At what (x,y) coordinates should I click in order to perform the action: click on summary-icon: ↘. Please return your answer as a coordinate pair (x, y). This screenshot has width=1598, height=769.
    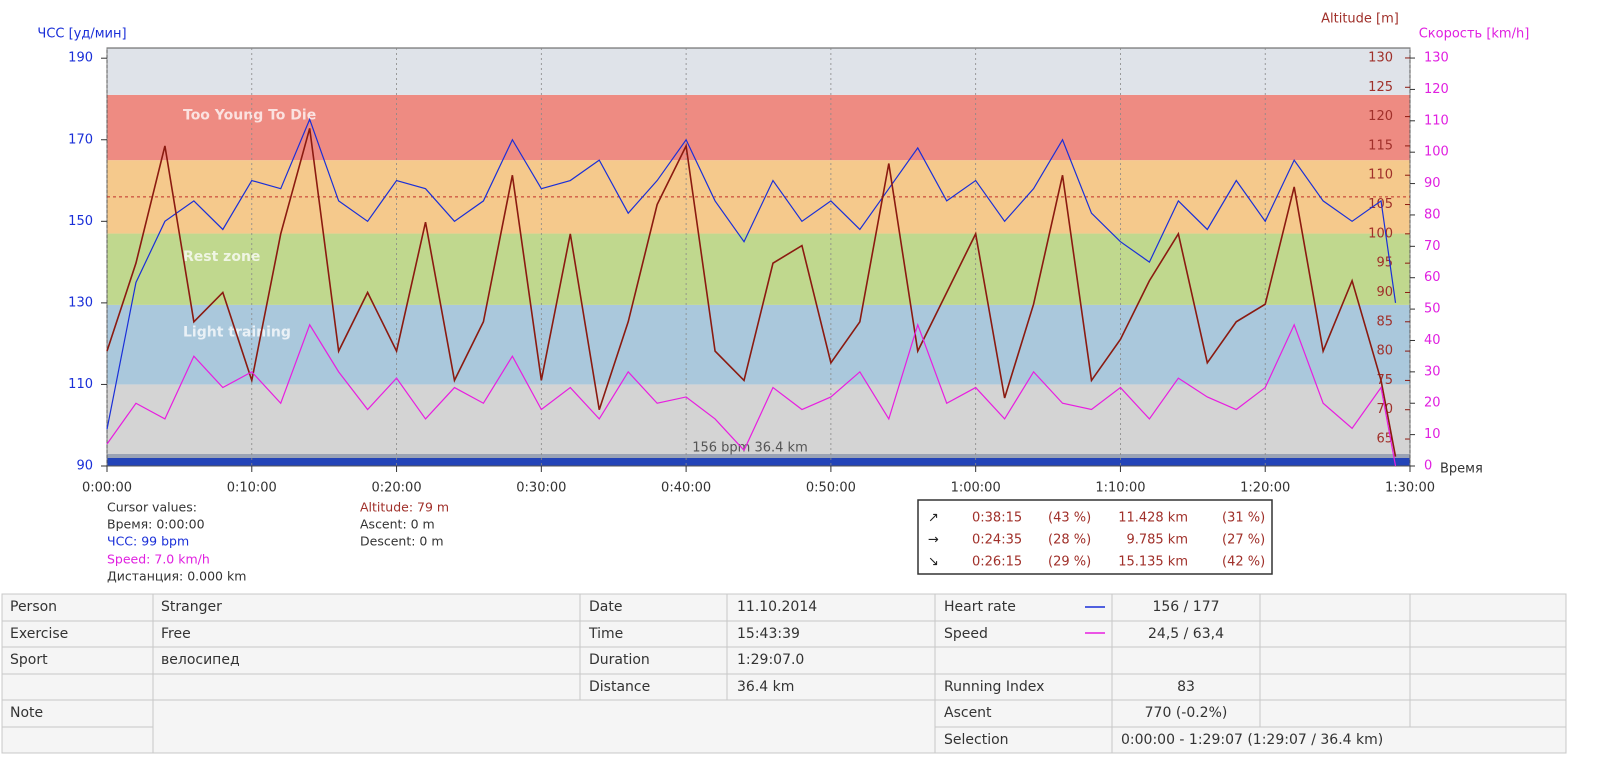
    Looking at the image, I should click on (933, 562).